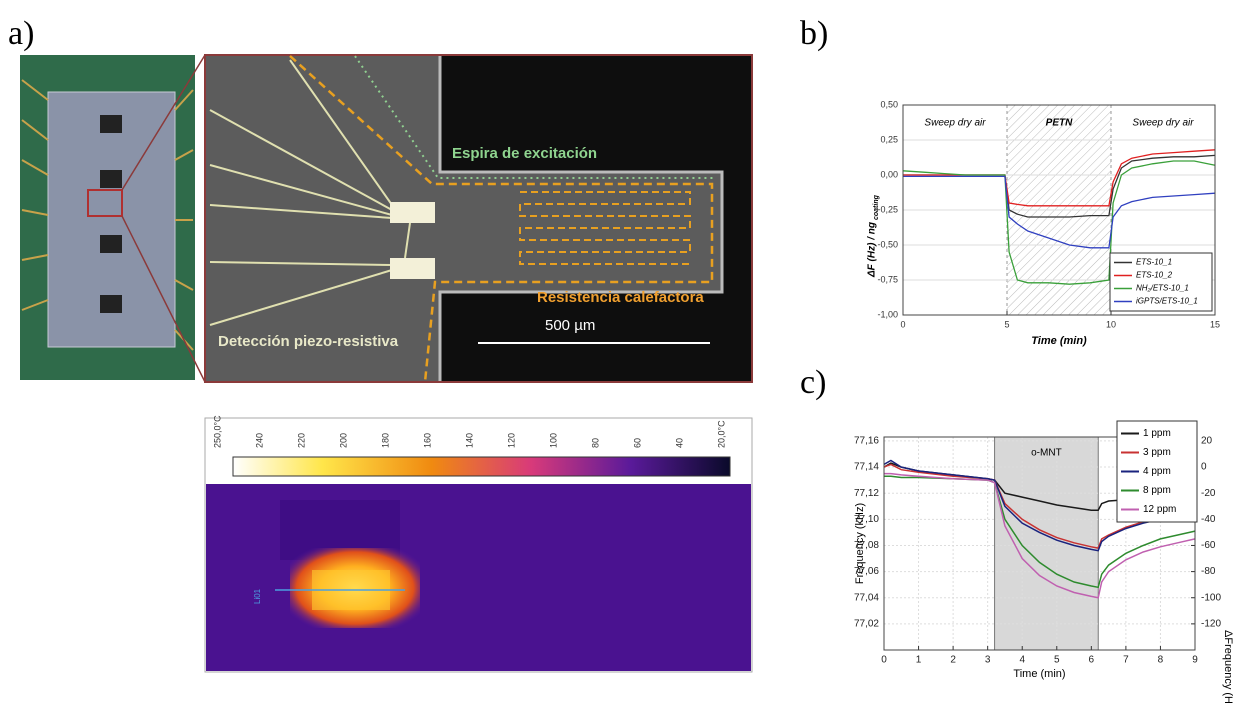 The width and height of the screenshot is (1236, 704). What do you see at coordinates (259, 440) in the screenshot?
I see `colorbar-label: 240` at bounding box center [259, 440].